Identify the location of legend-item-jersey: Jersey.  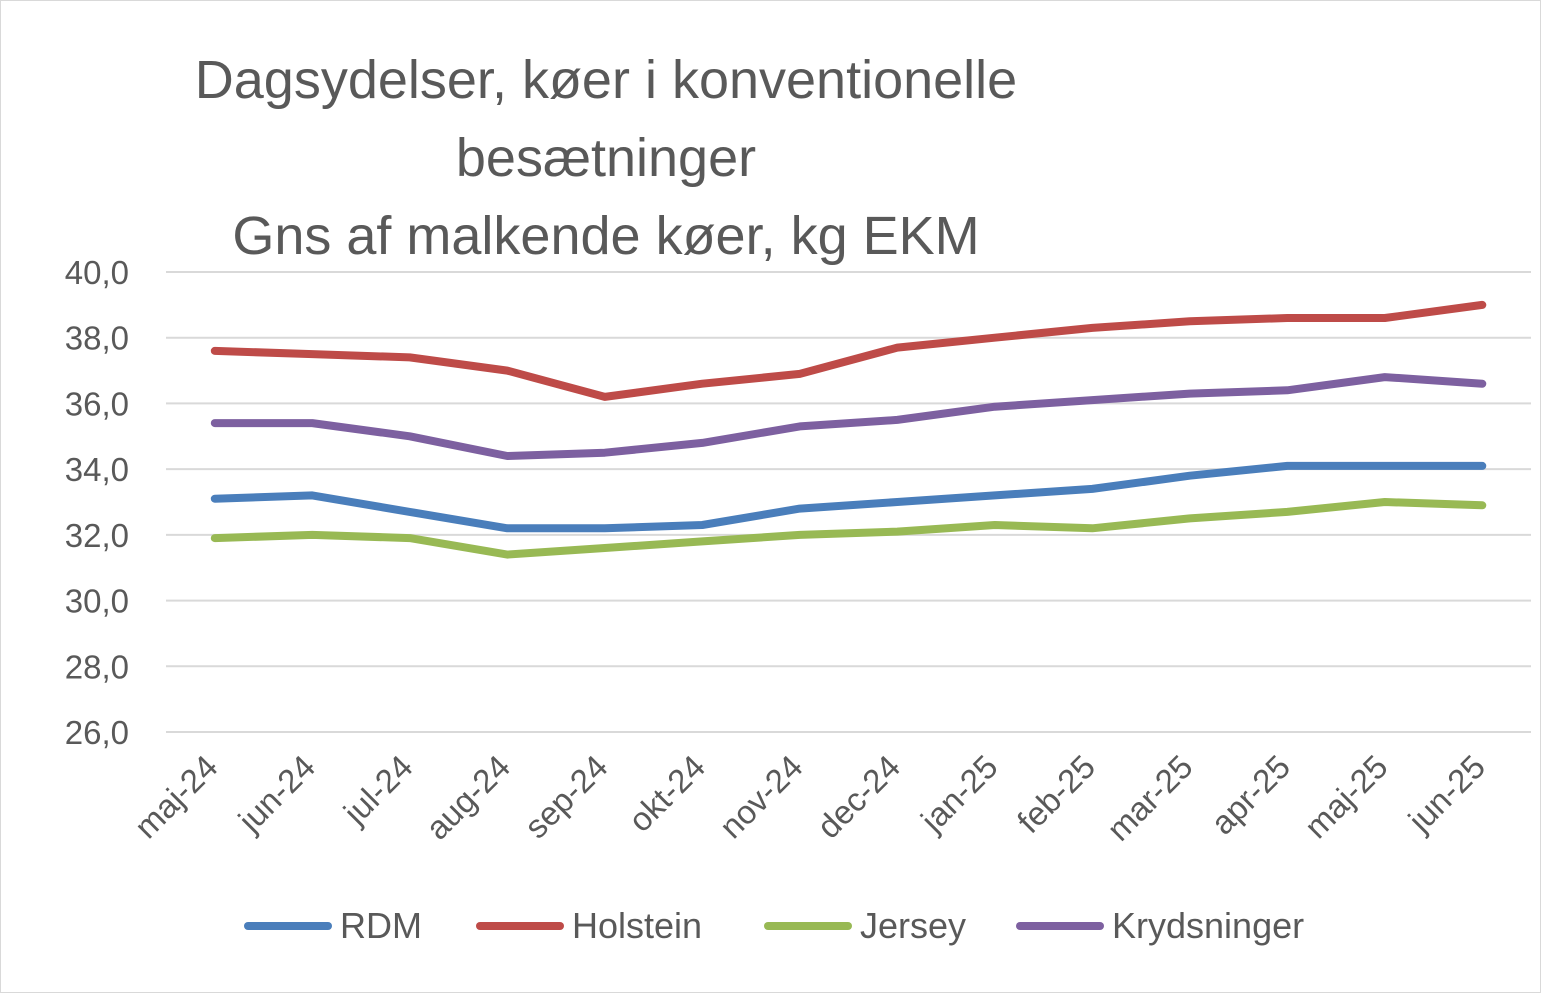
(865, 926).